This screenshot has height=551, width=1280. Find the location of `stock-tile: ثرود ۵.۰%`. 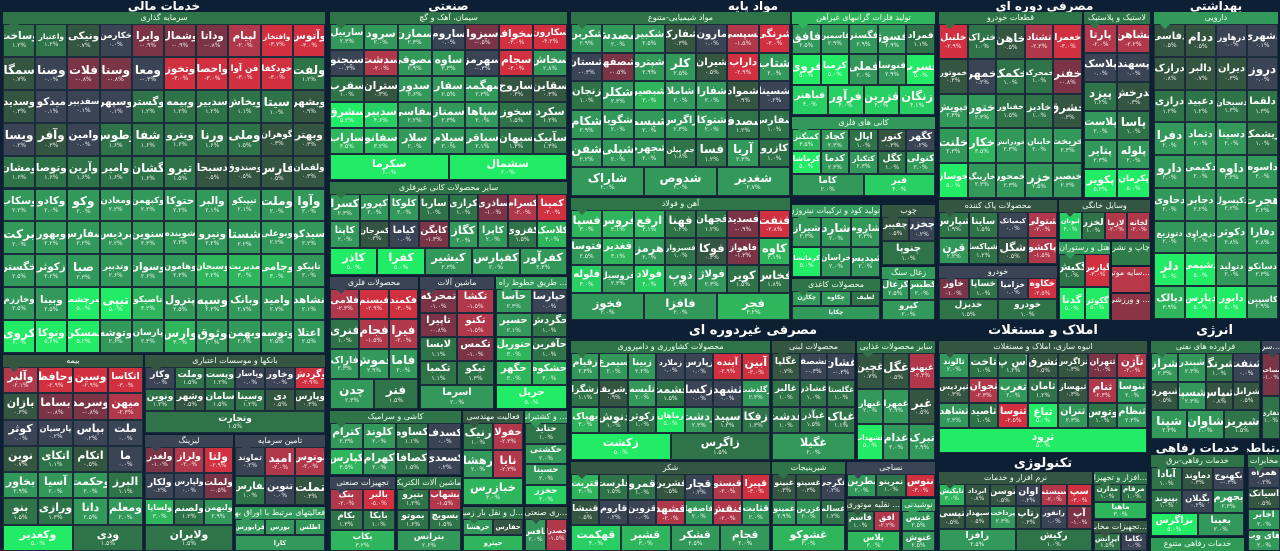

stock-tile: ثرود ۵.۰% is located at coordinates (1043, 440).